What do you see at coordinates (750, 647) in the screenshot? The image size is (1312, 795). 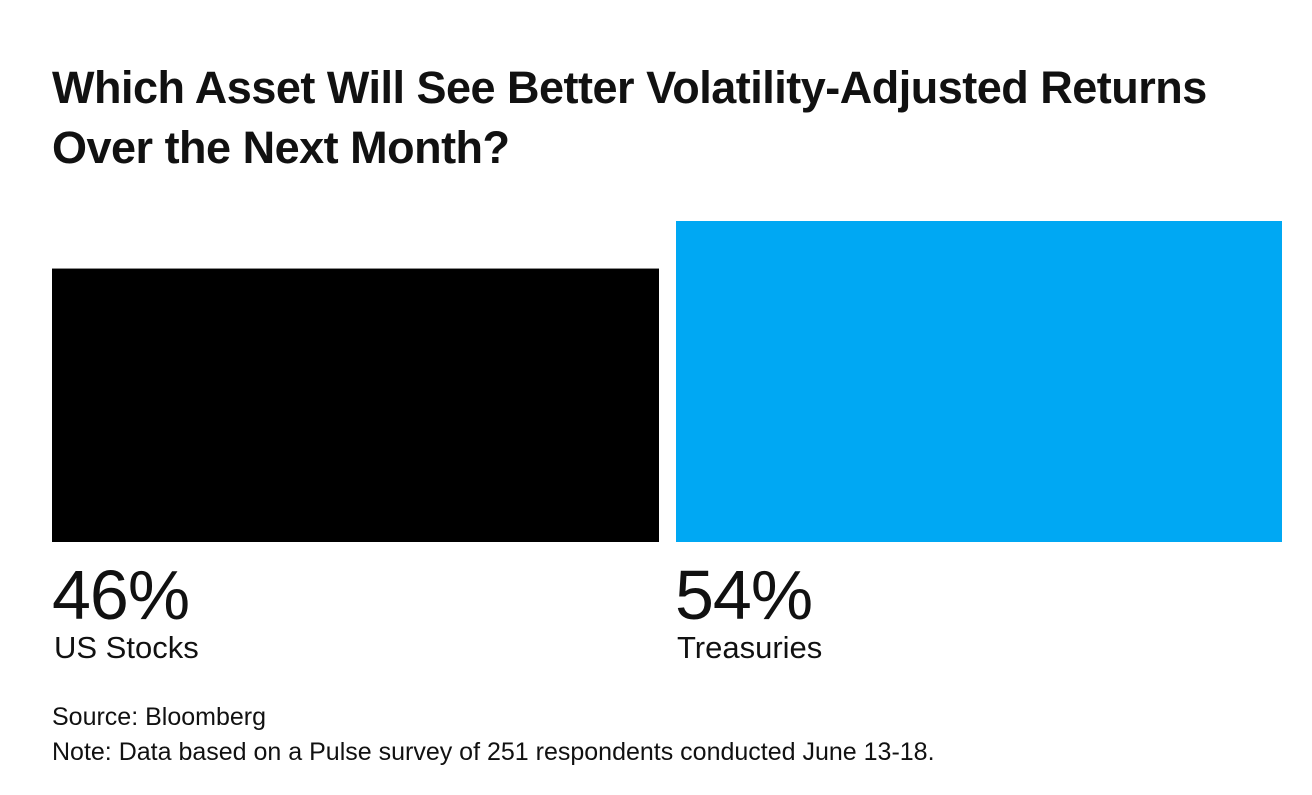 I see `category-label-treasuries: Treasuries` at bounding box center [750, 647].